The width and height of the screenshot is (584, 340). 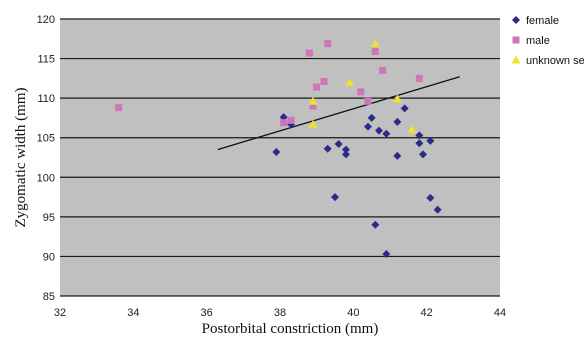 What do you see at coordinates (280, 313) in the screenshot?
I see `x-tick-label: 38` at bounding box center [280, 313].